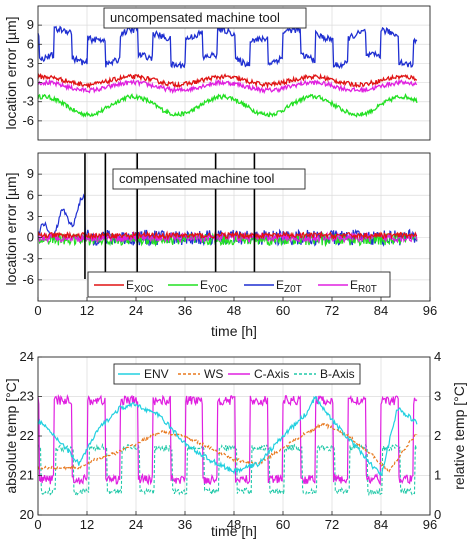 This screenshot has height=541, width=474. What do you see at coordinates (293, 289) in the screenshot?
I see `legend-ez0t-sub: Z0T` at bounding box center [293, 289].